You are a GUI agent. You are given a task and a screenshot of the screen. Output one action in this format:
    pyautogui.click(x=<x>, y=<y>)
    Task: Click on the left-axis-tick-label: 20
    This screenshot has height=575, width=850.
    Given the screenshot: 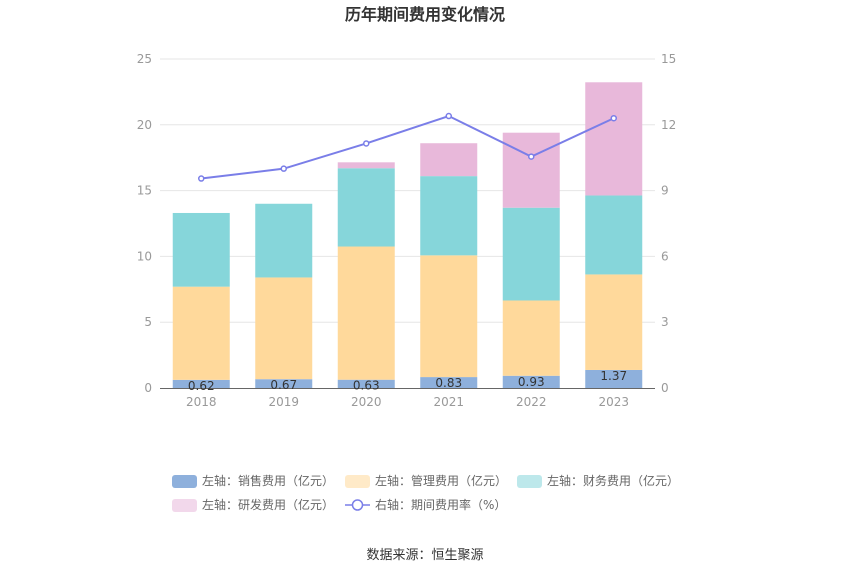 What is the action you would take?
    pyautogui.click(x=144, y=125)
    